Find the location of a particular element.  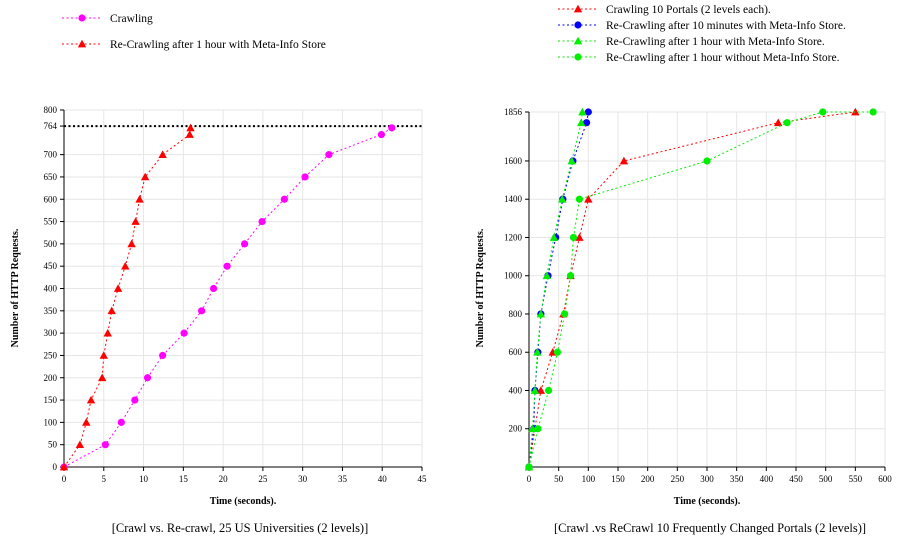

y-tick-label: 350 is located at coordinates (51, 311).